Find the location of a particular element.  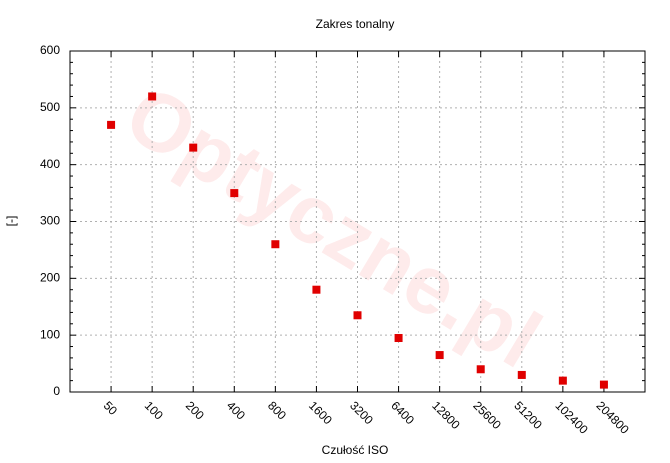

y-tick-label: 100 is located at coordinates (50, 334).